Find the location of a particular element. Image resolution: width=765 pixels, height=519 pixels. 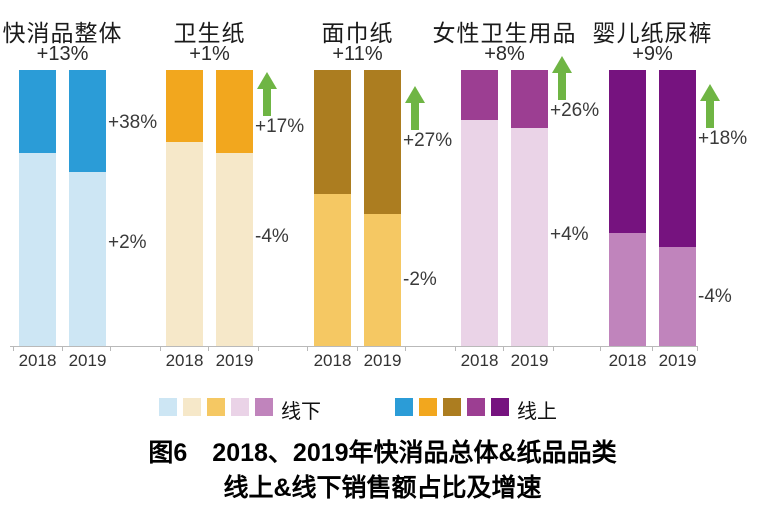

online-growth-label: +38% is located at coordinates (133, 122).